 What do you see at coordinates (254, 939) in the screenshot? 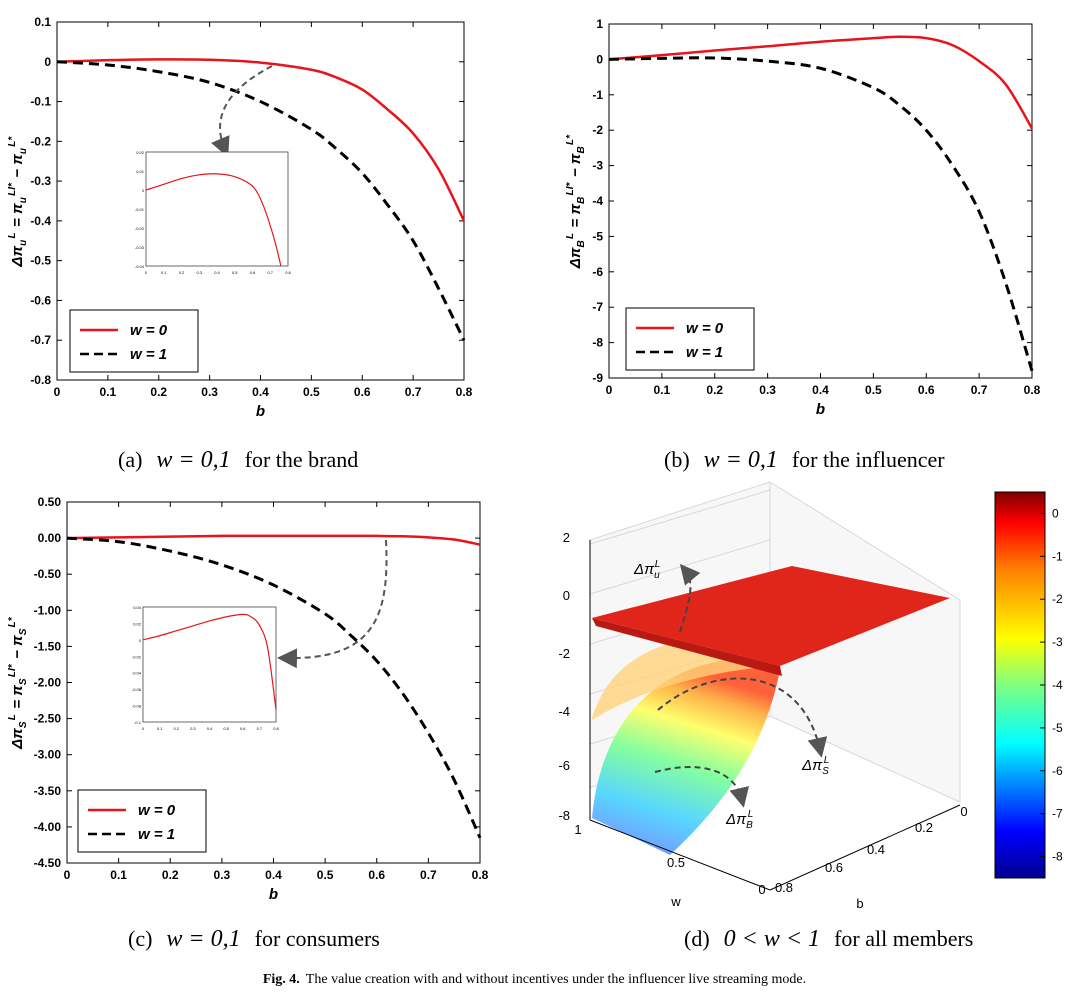
I see `caption-c: (c) w = 0,1 for consumers` at bounding box center [254, 939].